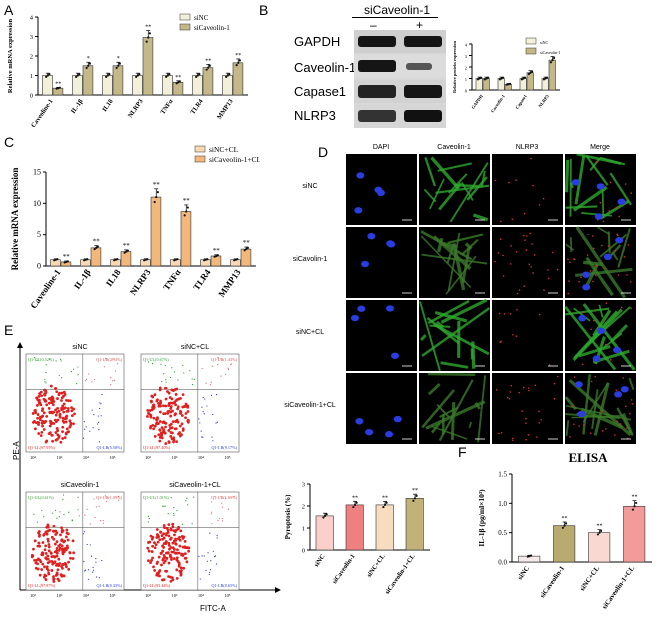  Describe the element at coordinates (477, 101) in the screenshot. I see `category-label: GAPDH` at that location.